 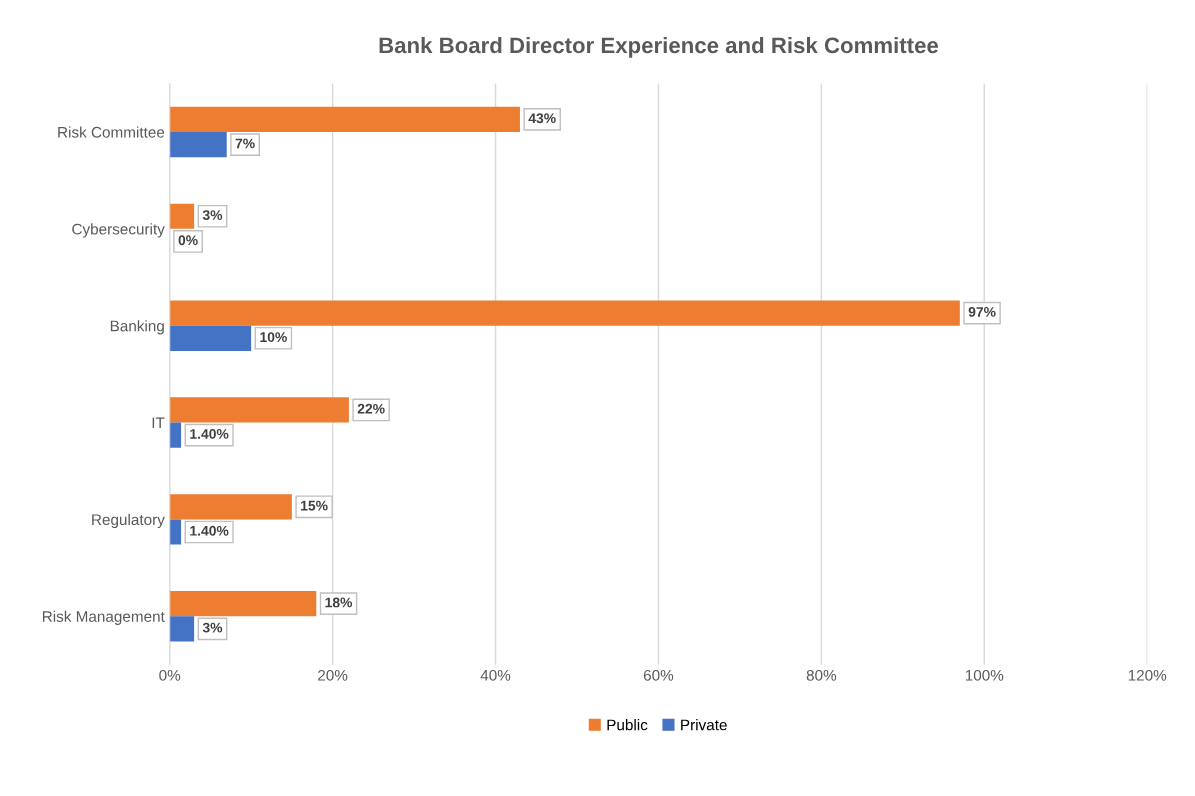 I want to click on x-tick-label: 60%, so click(x=658, y=675).